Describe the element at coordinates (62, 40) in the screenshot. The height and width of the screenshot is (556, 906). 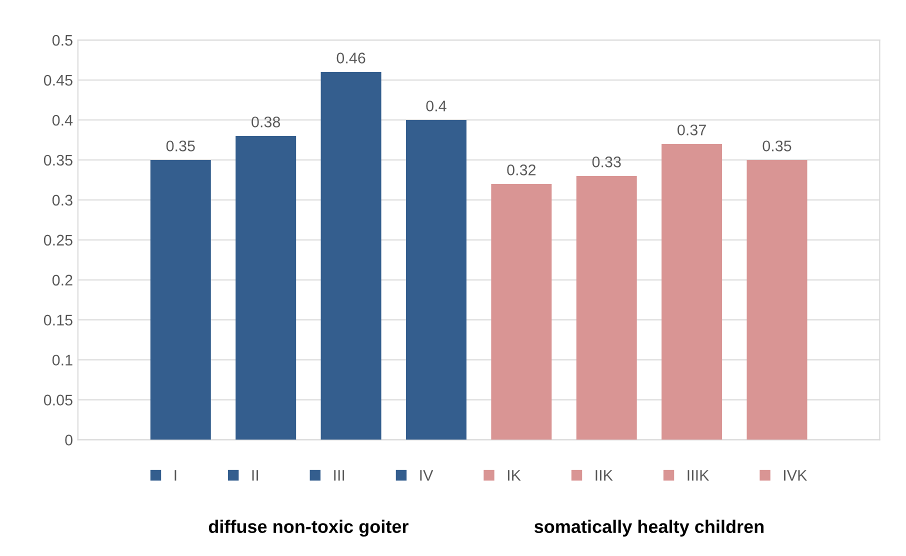
I see `y-tick-label: 0.5` at that location.